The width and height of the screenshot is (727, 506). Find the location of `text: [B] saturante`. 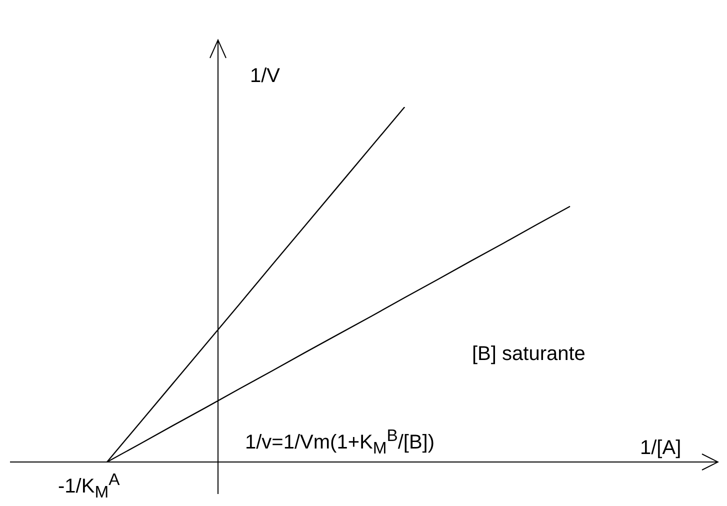

text: [B] saturante is located at coordinates (529, 354).